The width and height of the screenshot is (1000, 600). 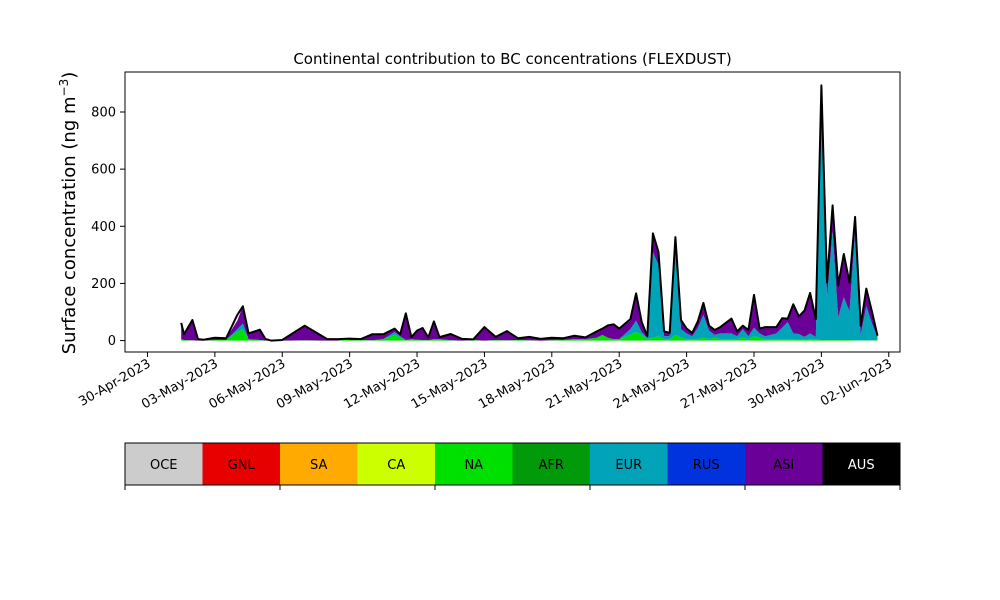 What do you see at coordinates (103, 113) in the screenshot?
I see `y-tick-label: 800` at bounding box center [103, 113].